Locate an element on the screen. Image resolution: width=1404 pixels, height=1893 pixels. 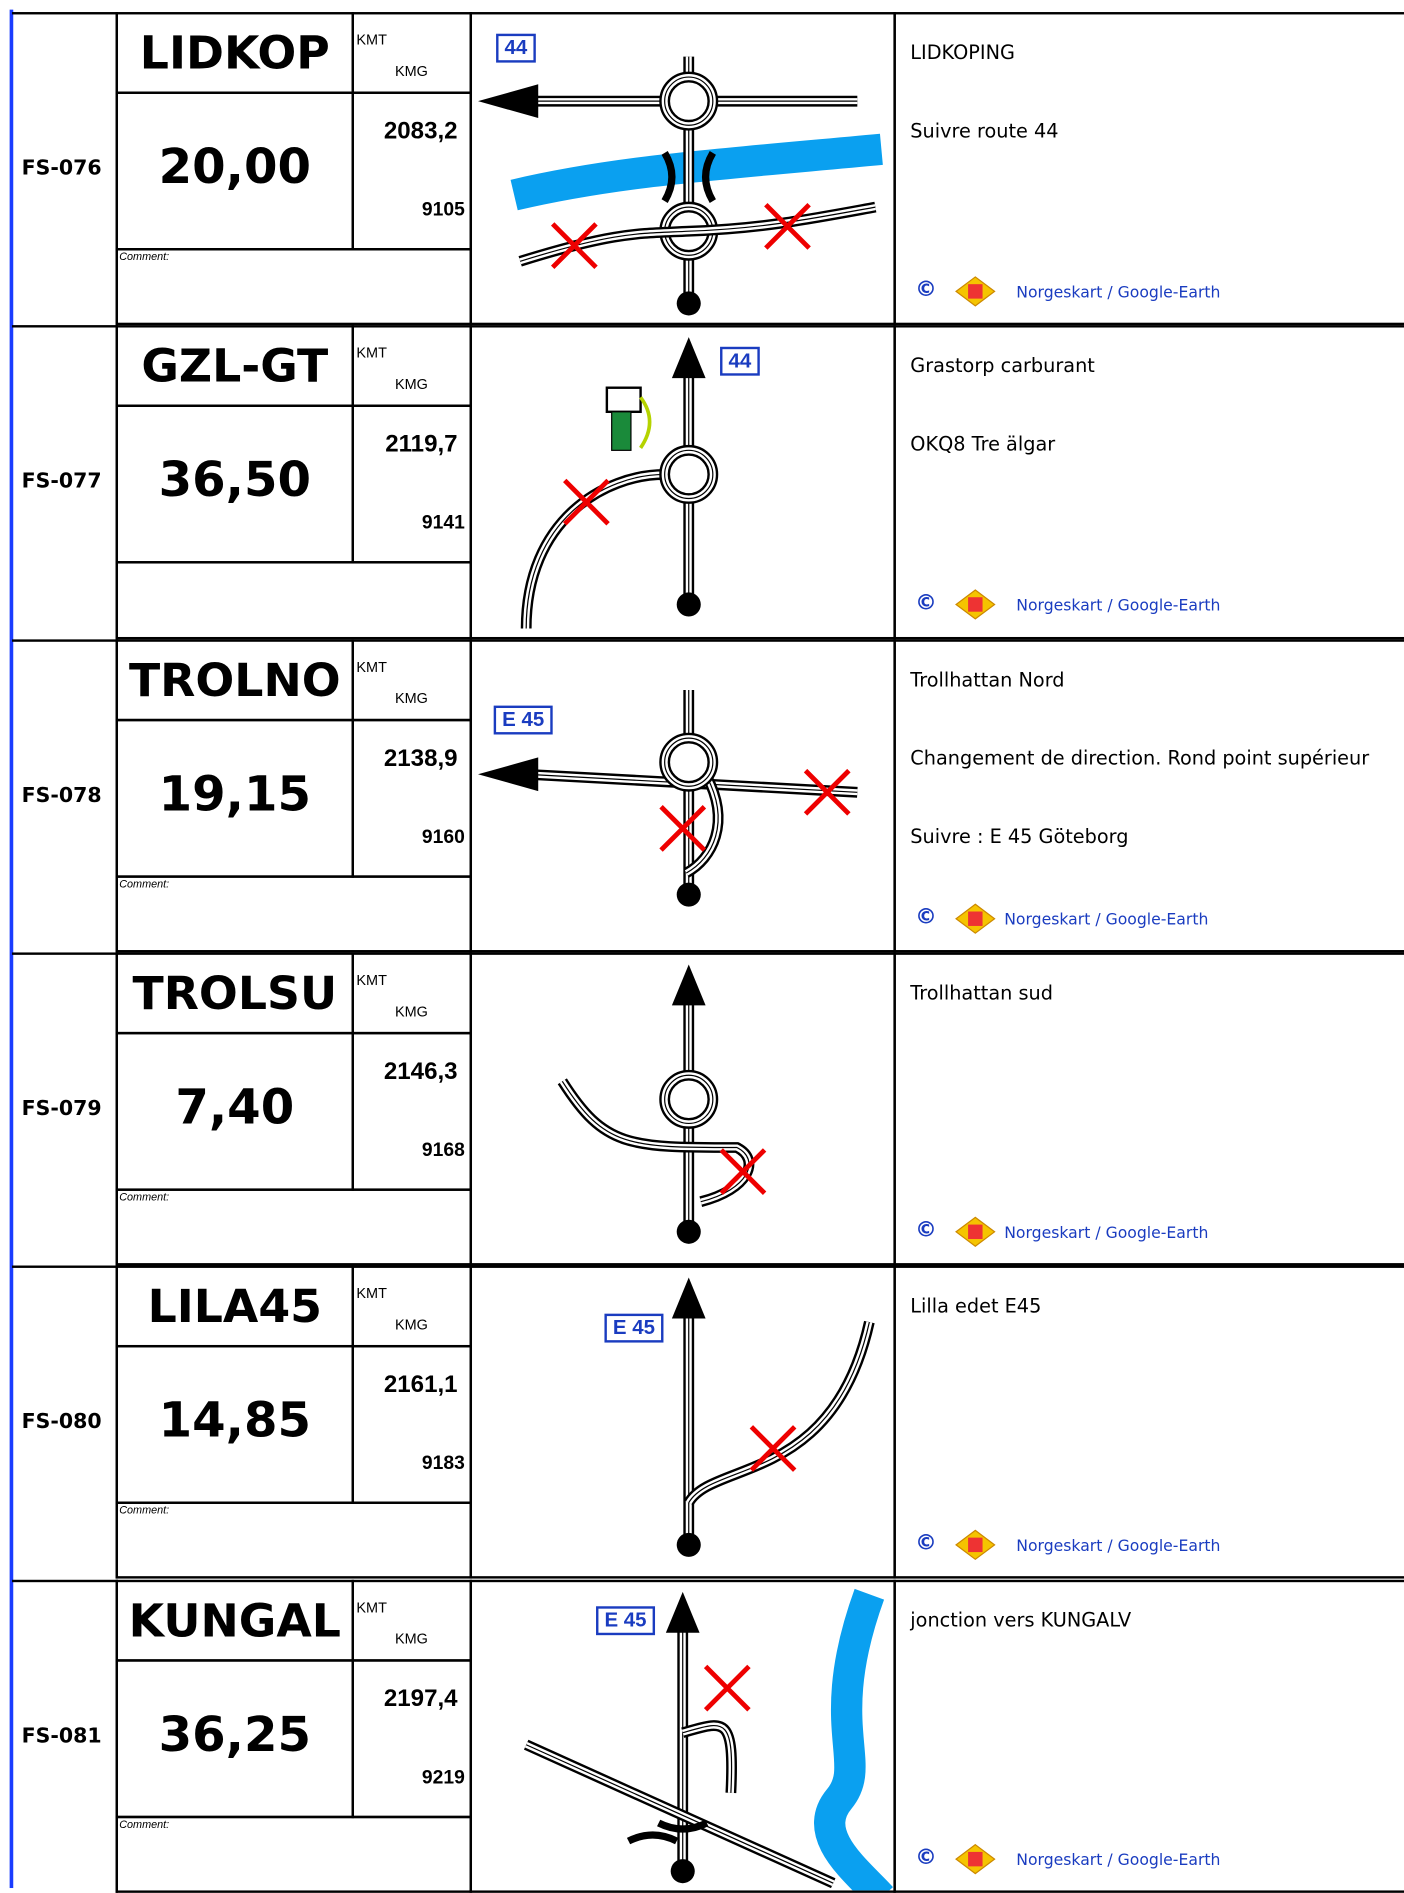
left-rule is located at coordinates (11, 949).